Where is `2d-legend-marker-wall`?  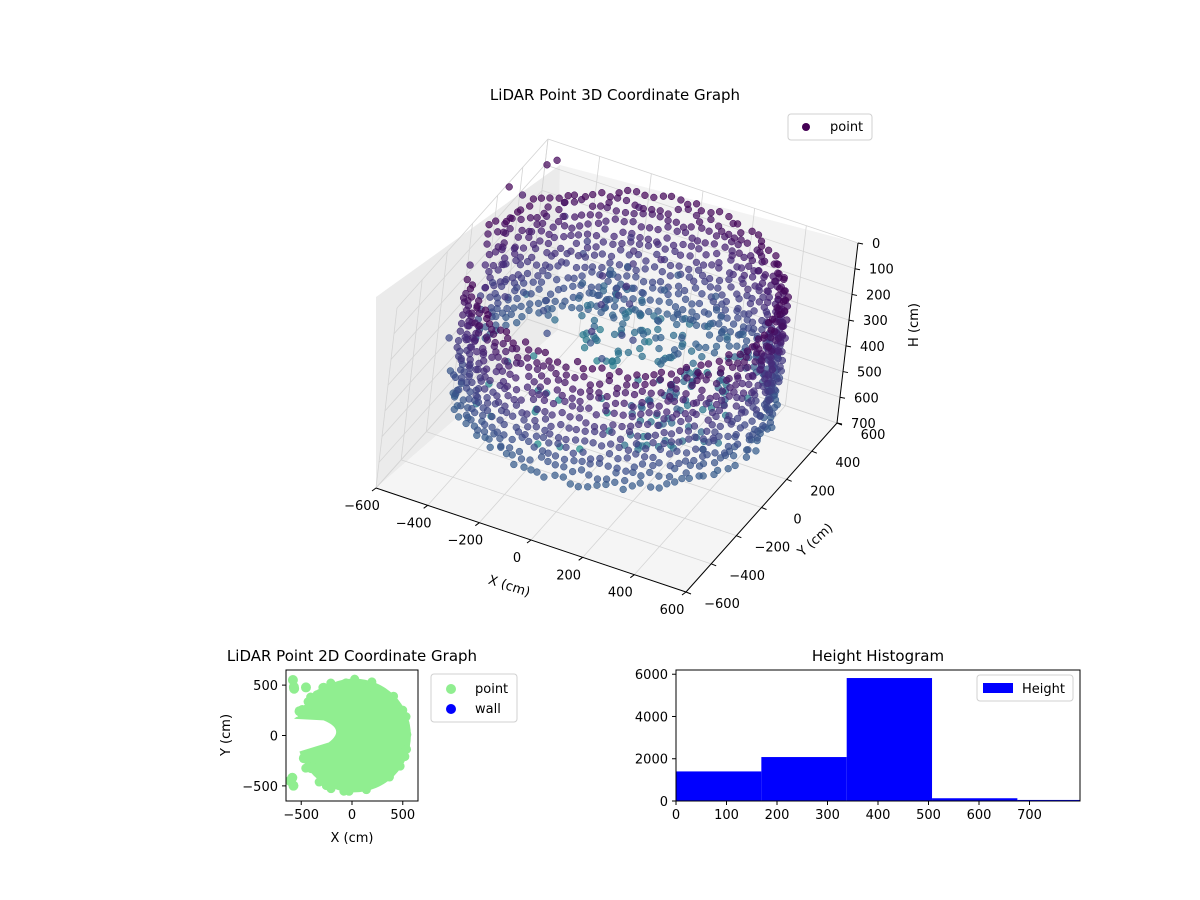
2d-legend-marker-wall is located at coordinates (451, 709).